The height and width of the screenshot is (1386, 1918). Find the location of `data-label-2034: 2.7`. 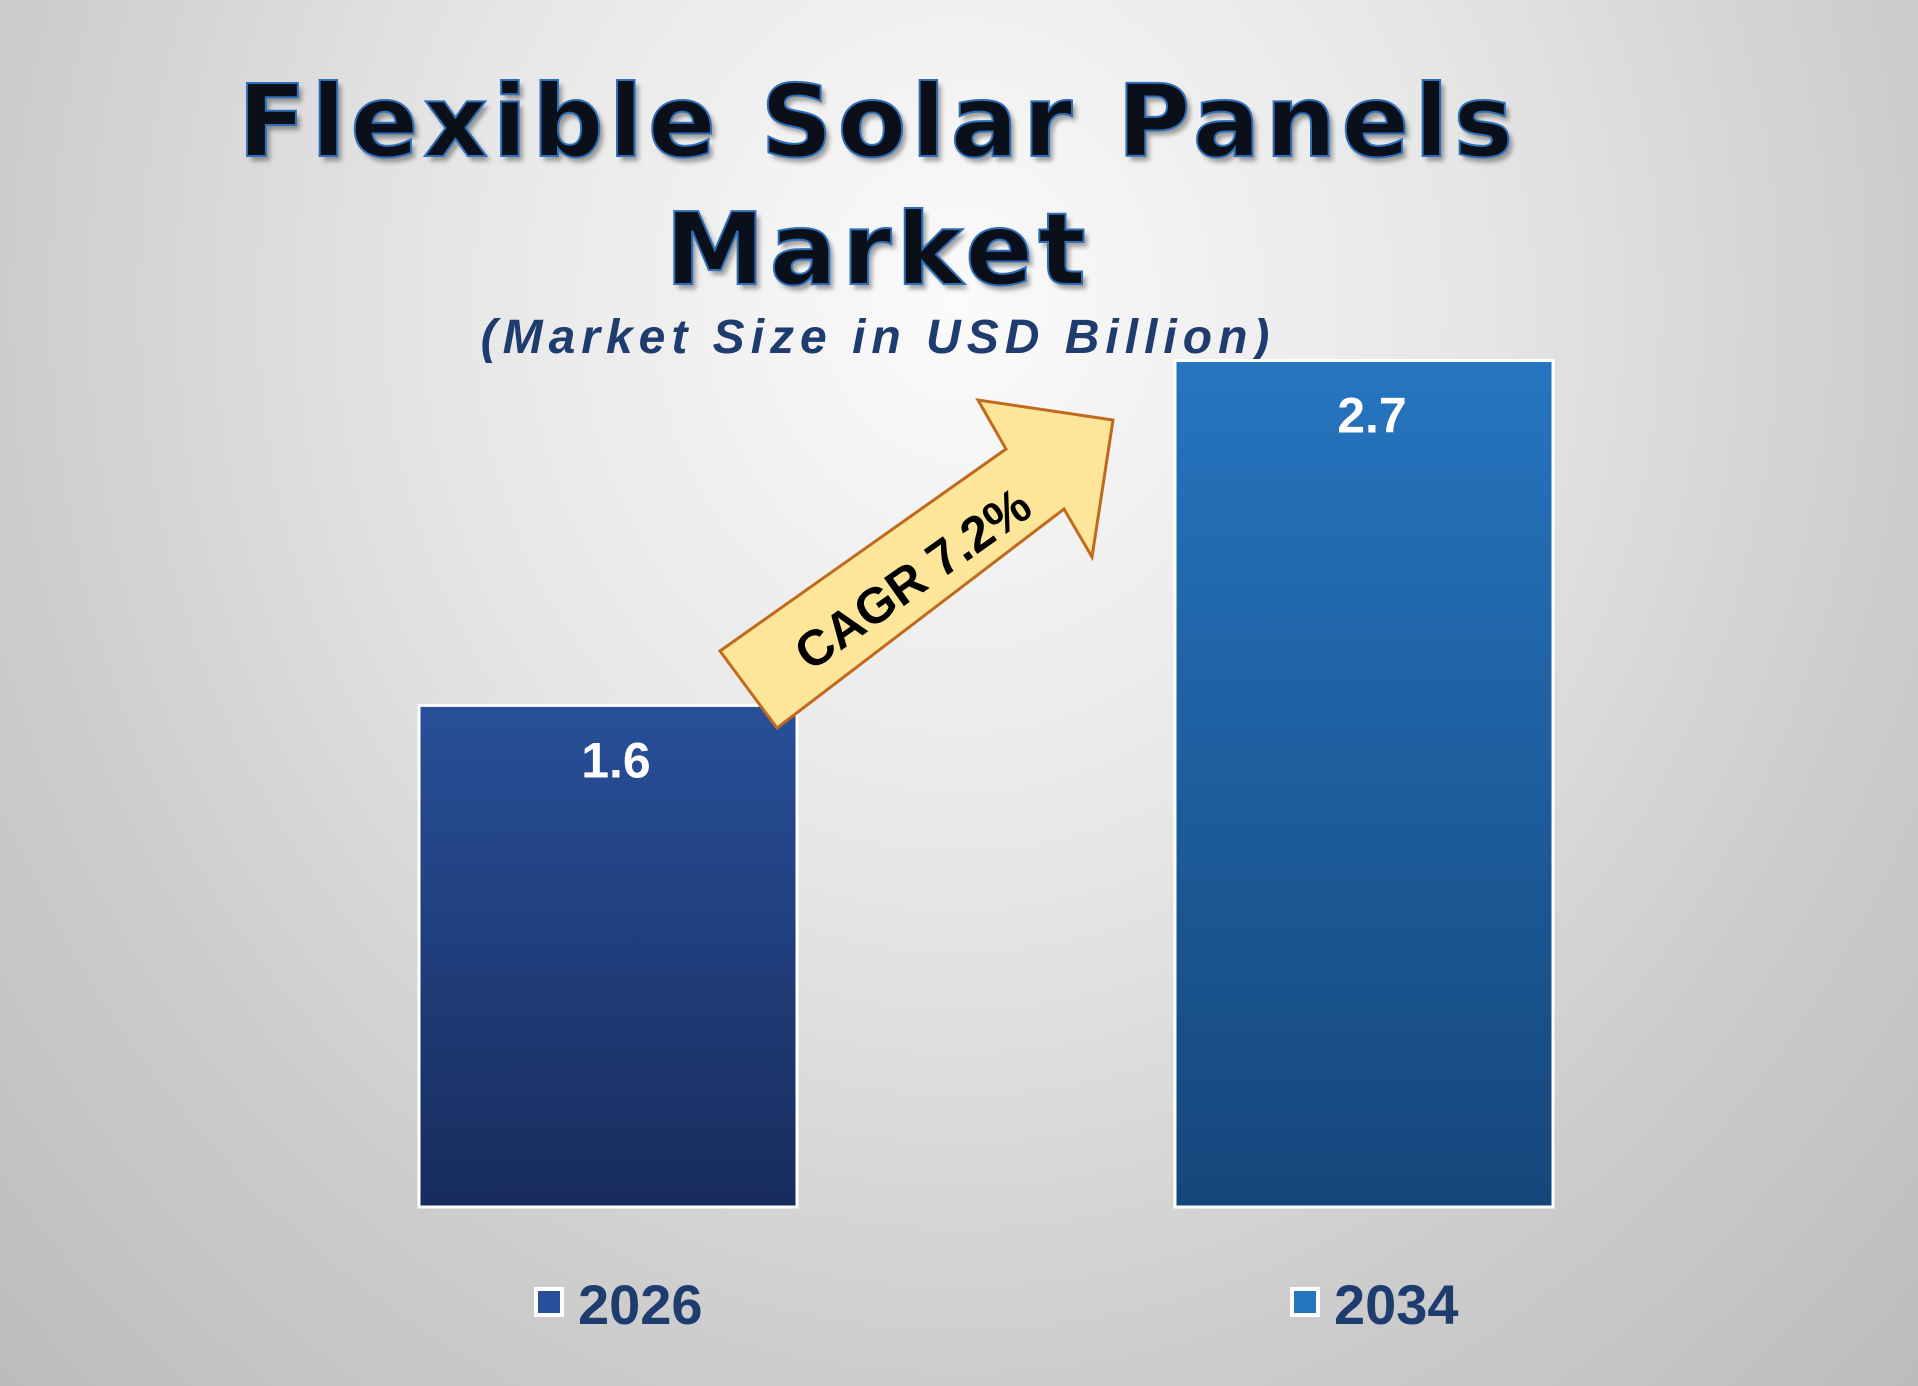

data-label-2034: 2.7 is located at coordinates (1372, 416).